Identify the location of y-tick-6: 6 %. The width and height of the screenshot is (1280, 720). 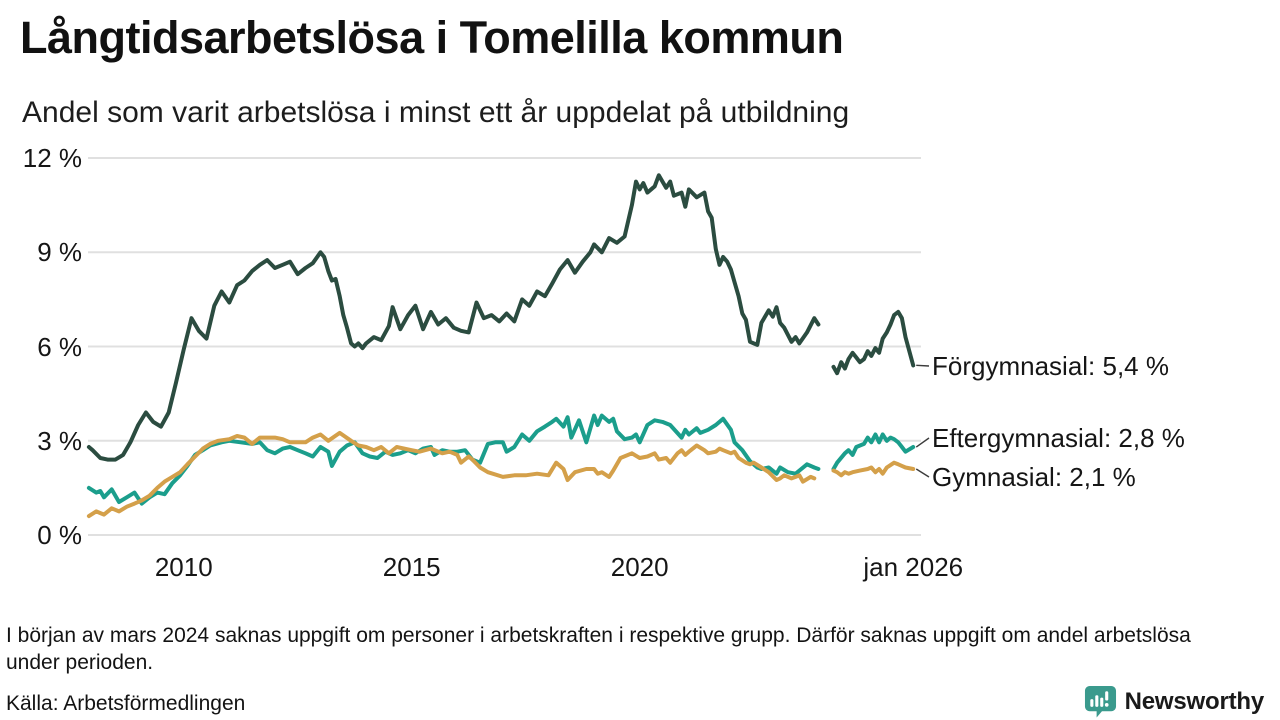
(59, 346).